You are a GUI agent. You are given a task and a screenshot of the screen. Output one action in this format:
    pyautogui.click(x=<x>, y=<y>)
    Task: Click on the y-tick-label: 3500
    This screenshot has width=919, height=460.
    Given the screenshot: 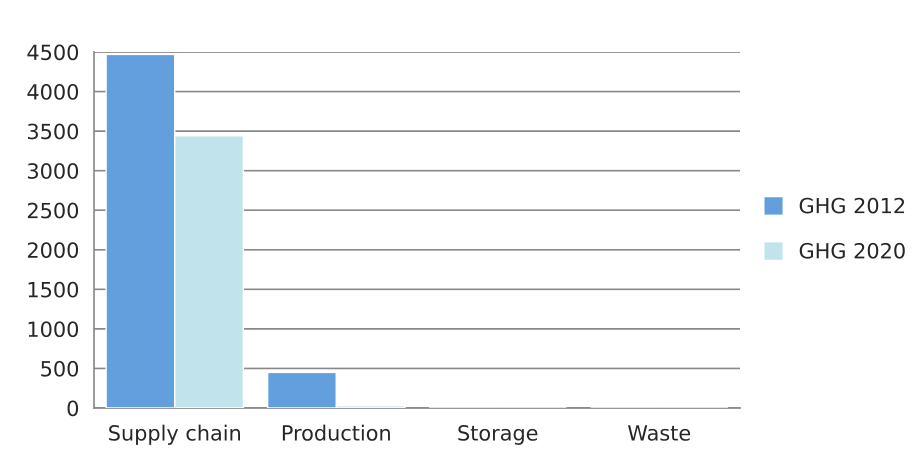 What is the action you would take?
    pyautogui.click(x=53, y=132)
    